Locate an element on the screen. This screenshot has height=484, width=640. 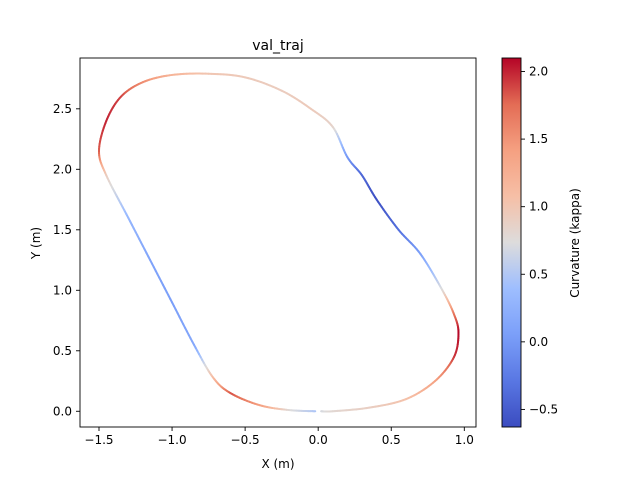
colorbar is located at coordinates (511, 242).